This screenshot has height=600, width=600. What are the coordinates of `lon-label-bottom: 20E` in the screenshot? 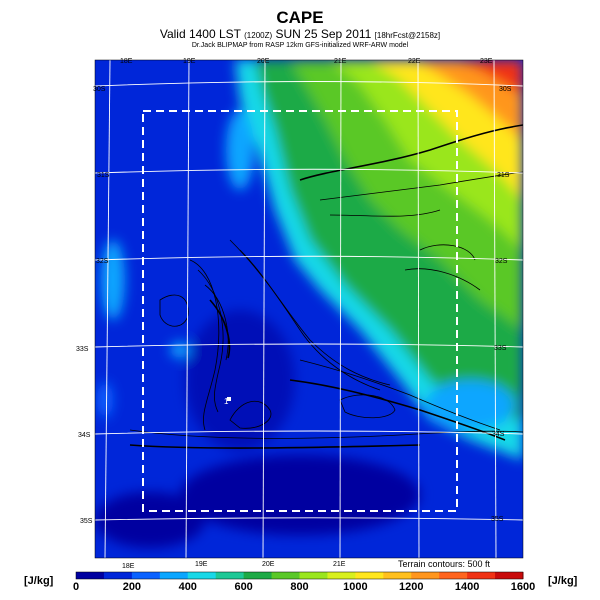 It's located at (268, 564).